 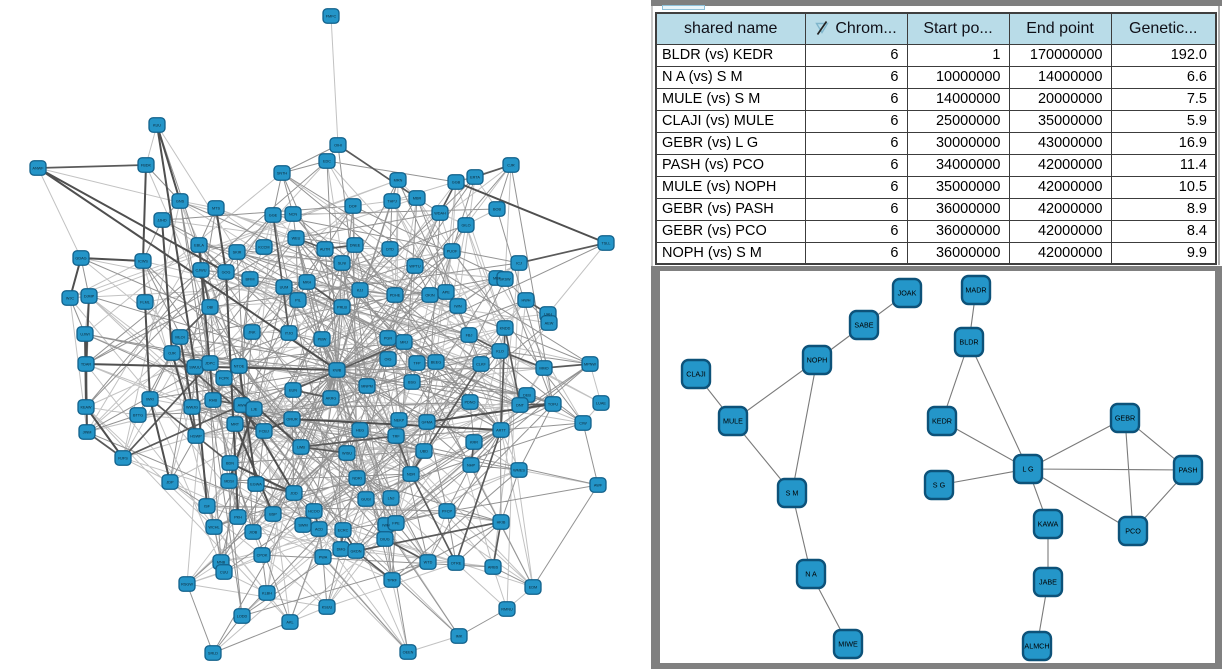 I want to click on svg-text: DOF, so click(x=353, y=207).